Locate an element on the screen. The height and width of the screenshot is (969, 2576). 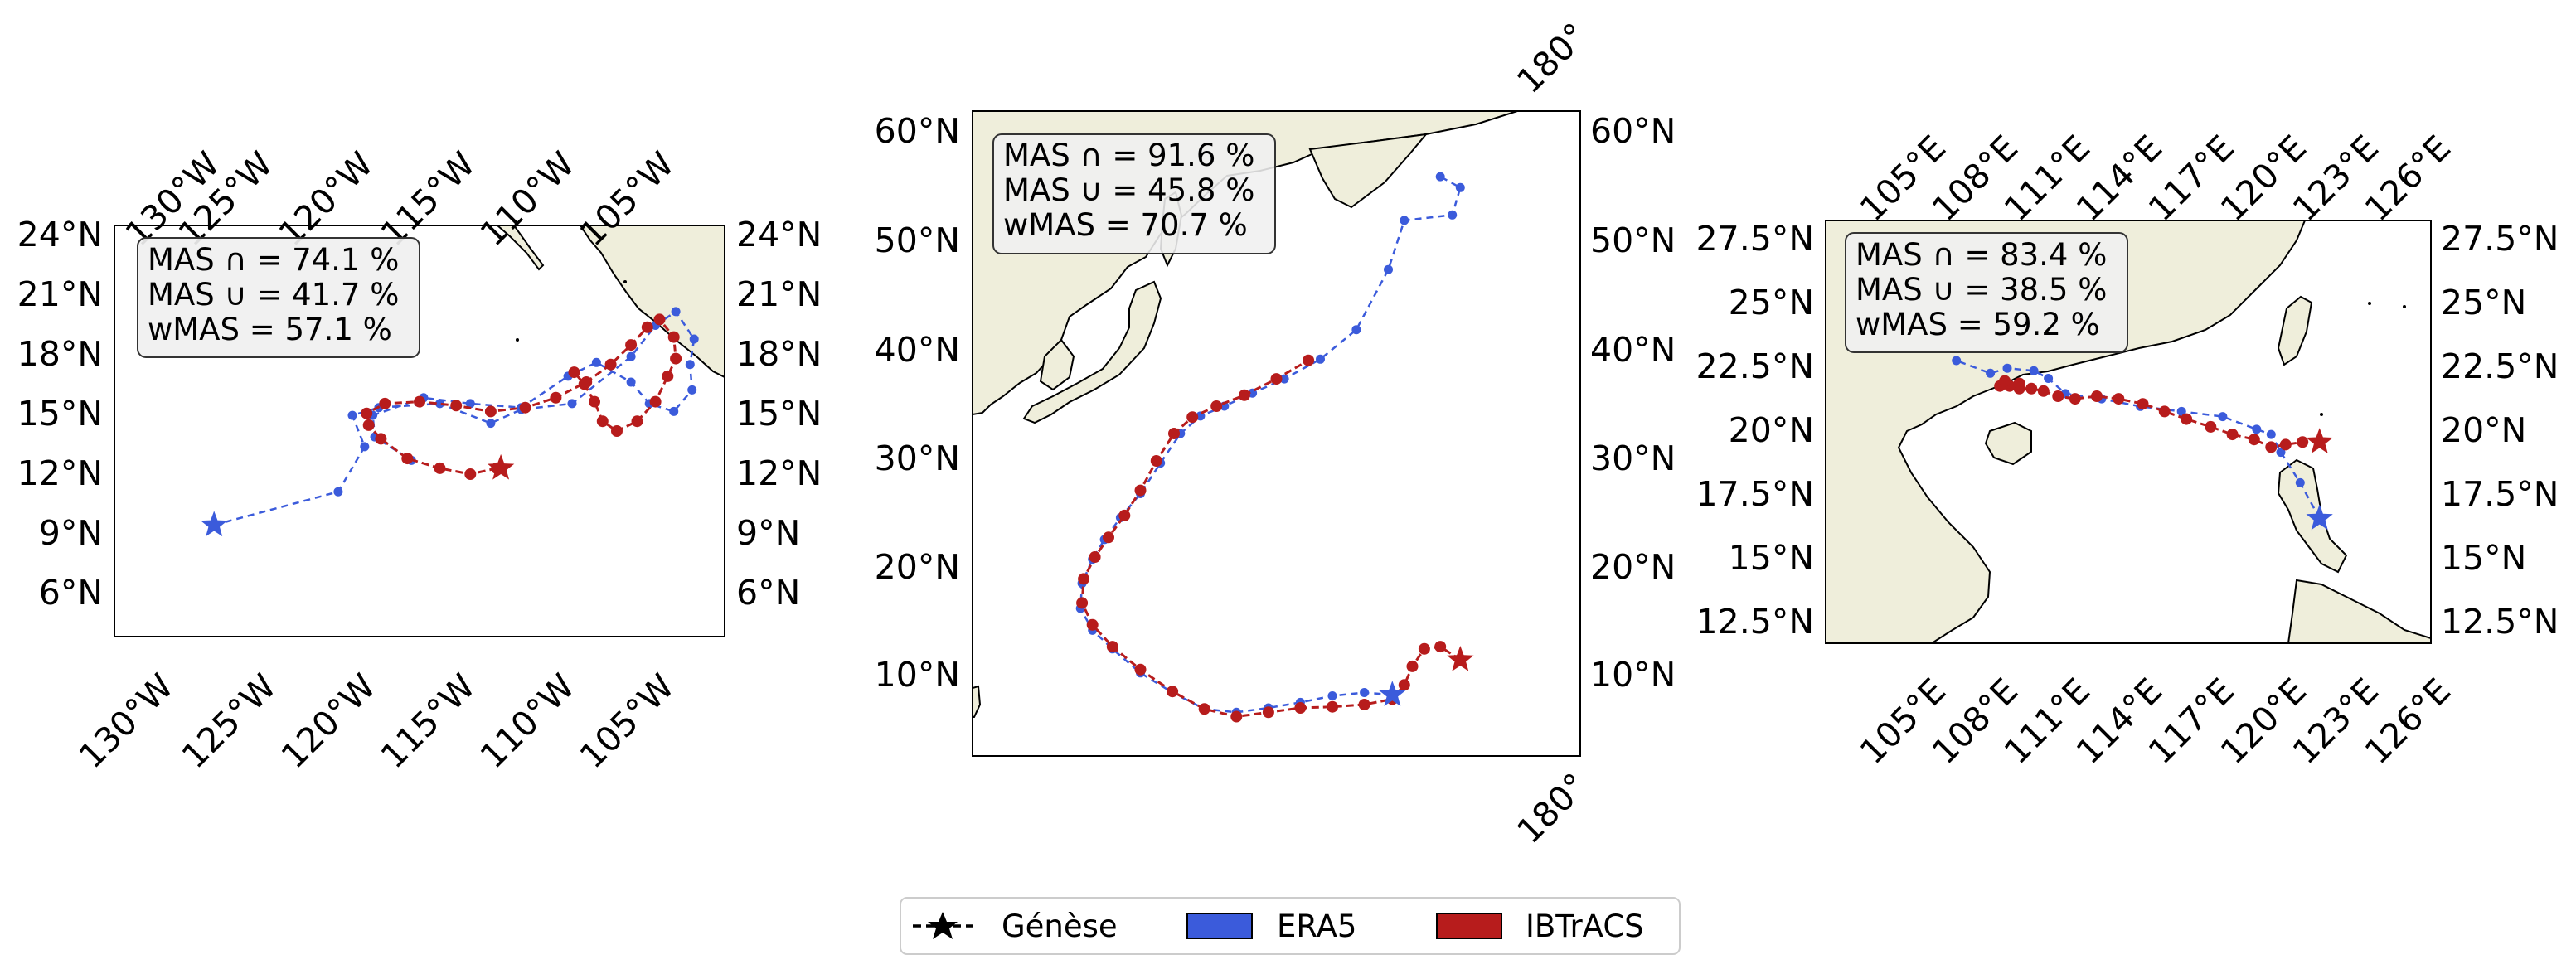
lat-tick-left: 20°N is located at coordinates (917, 567).